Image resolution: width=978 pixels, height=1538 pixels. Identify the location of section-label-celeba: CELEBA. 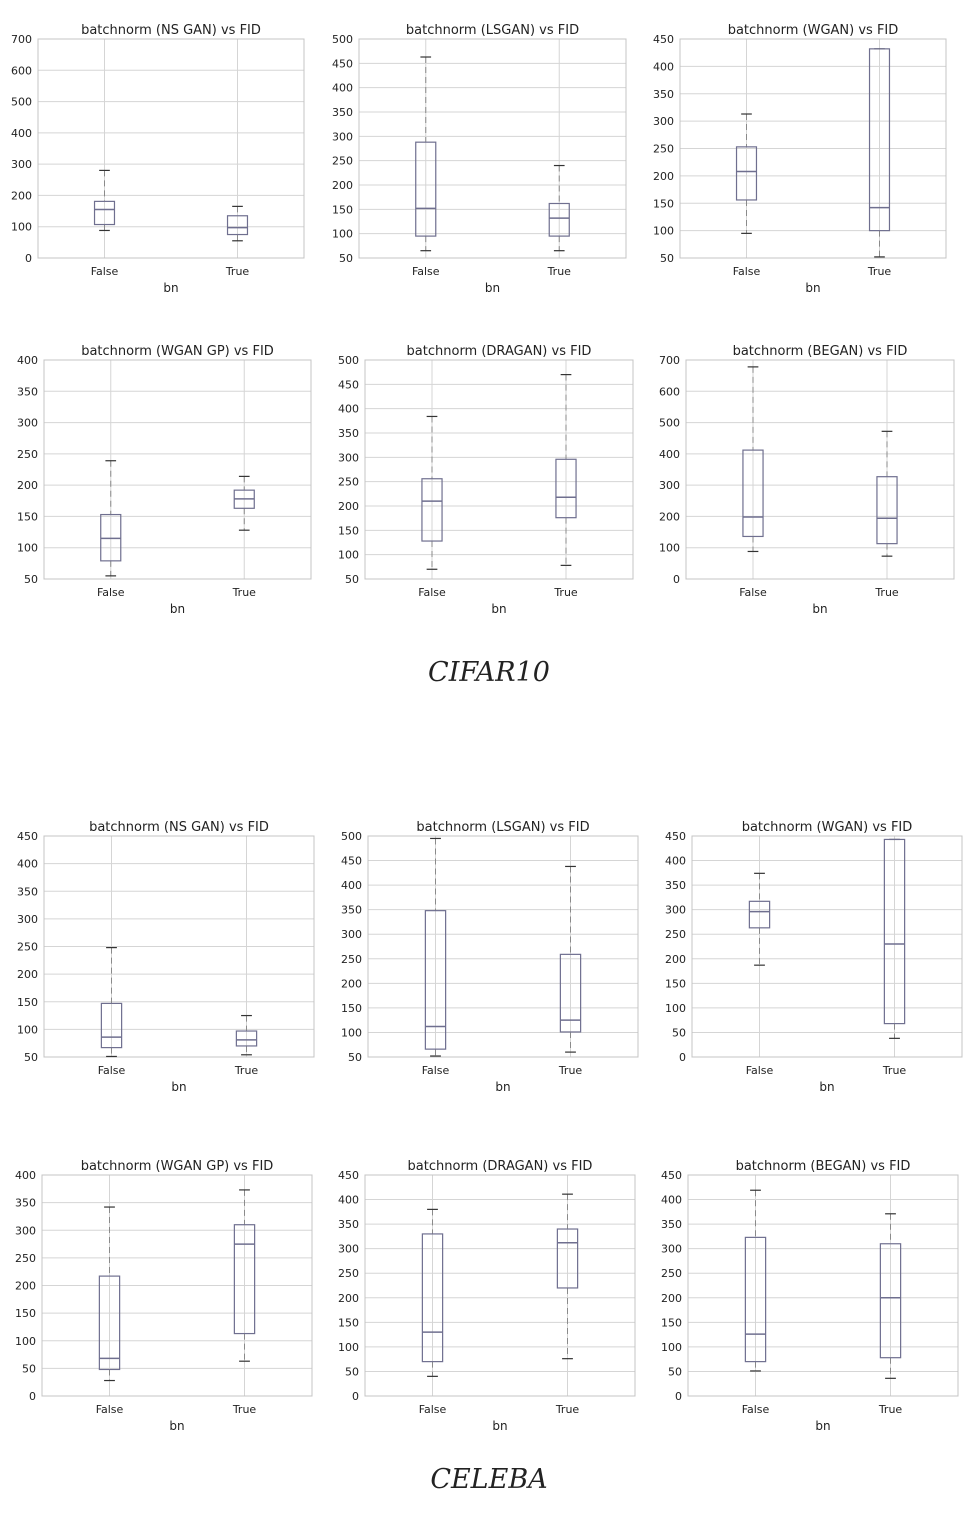
(489, 1479).